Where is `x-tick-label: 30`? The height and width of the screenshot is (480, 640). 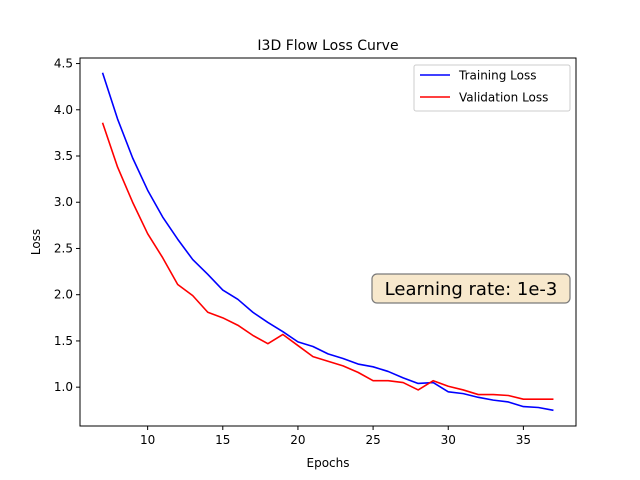 x-tick-label: 30 is located at coordinates (448, 440).